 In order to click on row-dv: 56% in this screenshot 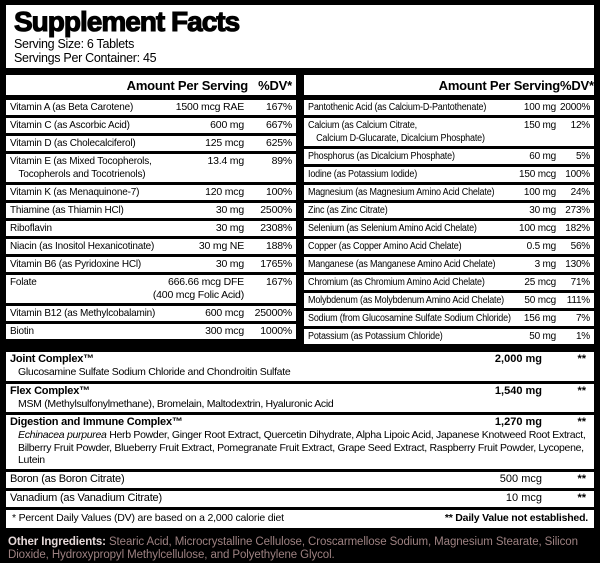, I will do `click(580, 246)`.